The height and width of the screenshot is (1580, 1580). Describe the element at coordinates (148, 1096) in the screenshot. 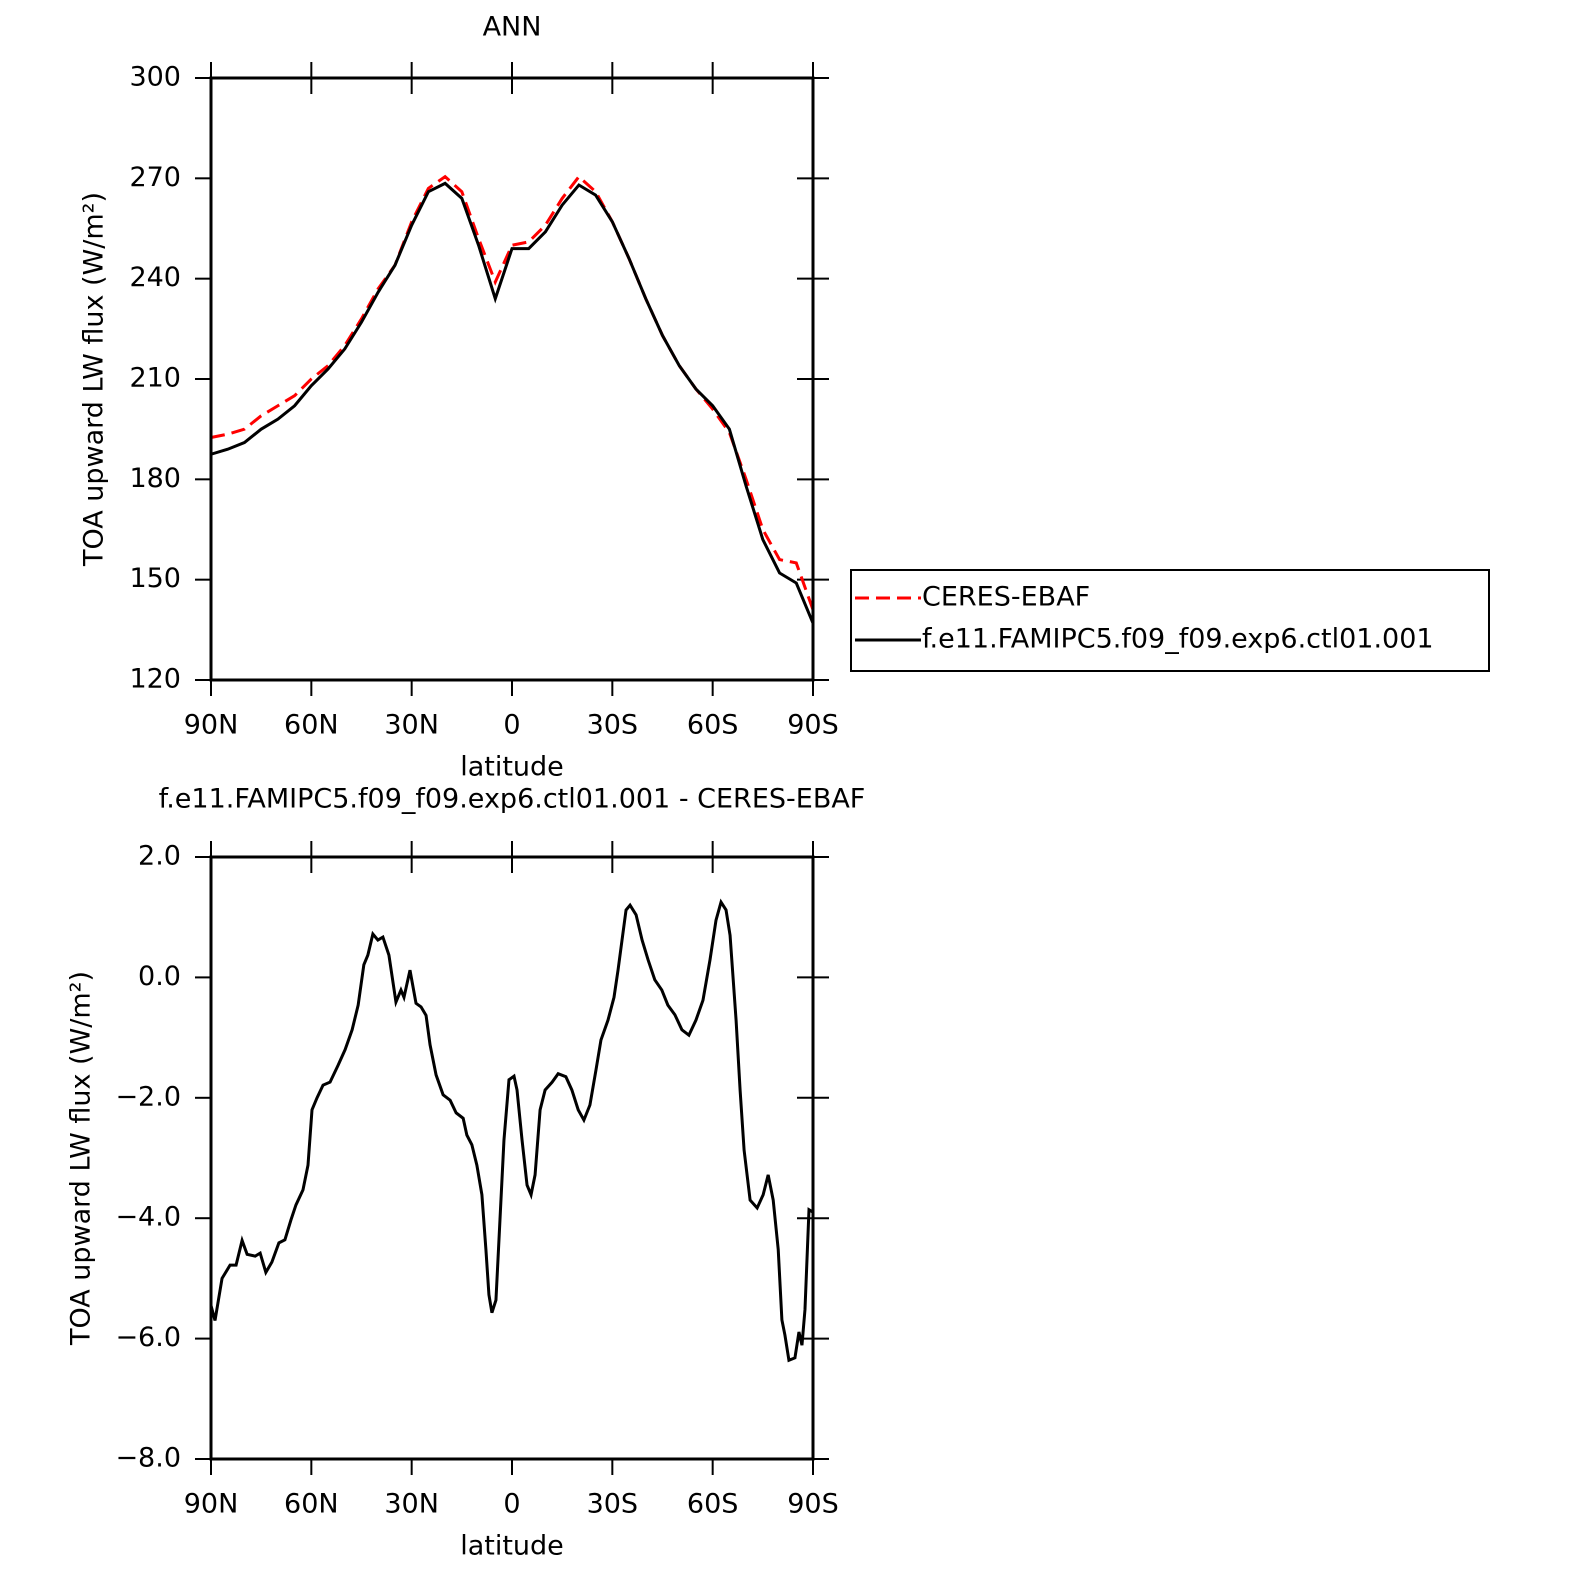

I see `y-tick-label: −2.0` at that location.